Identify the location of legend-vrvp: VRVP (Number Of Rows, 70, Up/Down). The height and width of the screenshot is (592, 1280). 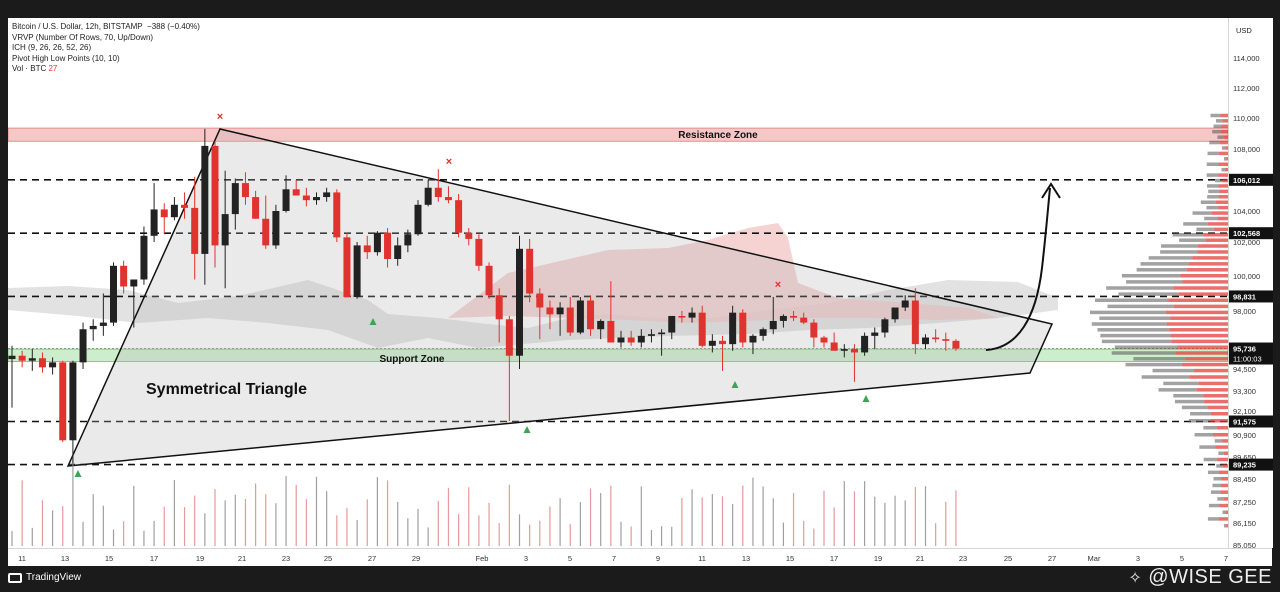
(83, 37).